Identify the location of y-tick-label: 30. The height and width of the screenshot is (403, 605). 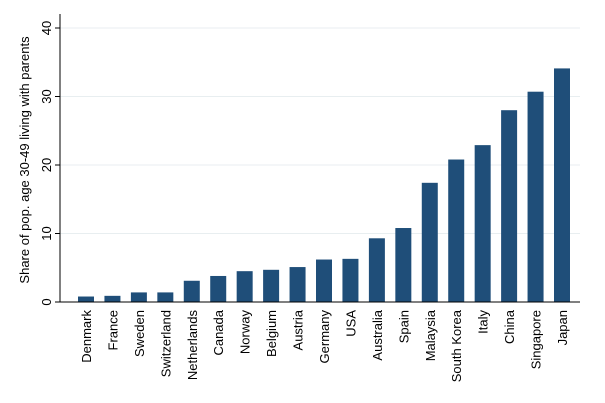
(46, 96).